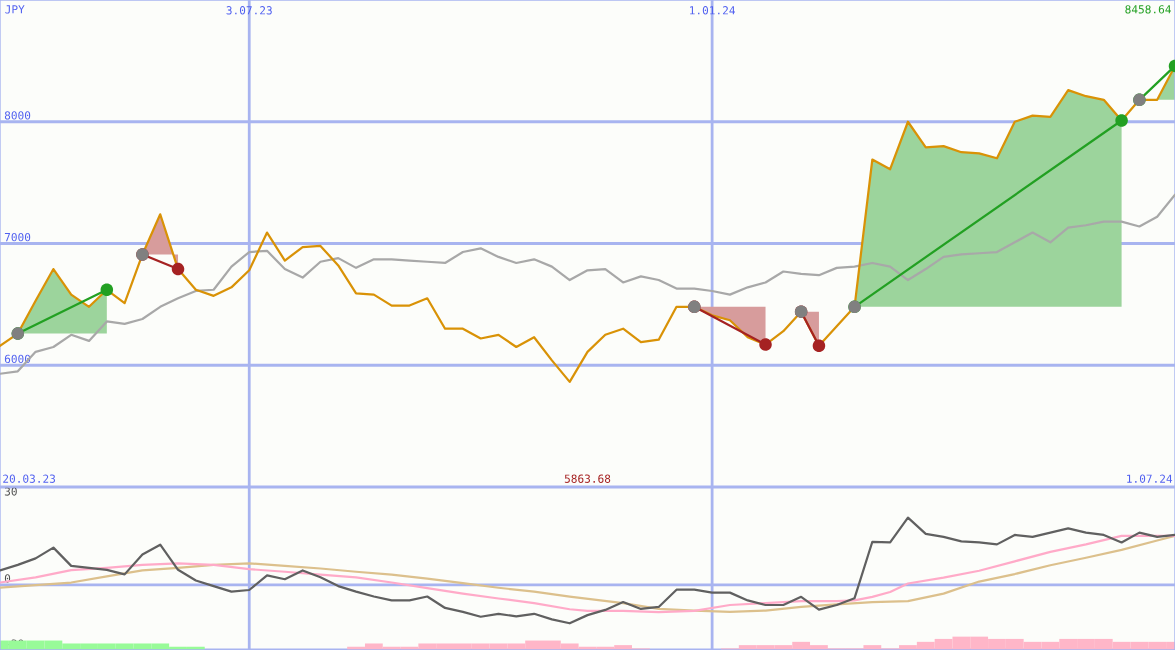 The image size is (1175, 650). What do you see at coordinates (712, 10) in the screenshot?
I see `x-tick-label: 1.01.24` at bounding box center [712, 10].